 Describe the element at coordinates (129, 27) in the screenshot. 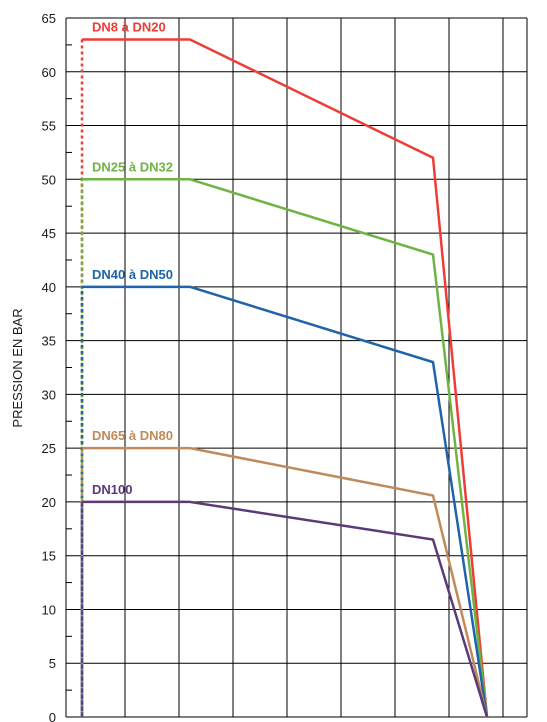

I see `series-label: DN8 à DN20` at that location.